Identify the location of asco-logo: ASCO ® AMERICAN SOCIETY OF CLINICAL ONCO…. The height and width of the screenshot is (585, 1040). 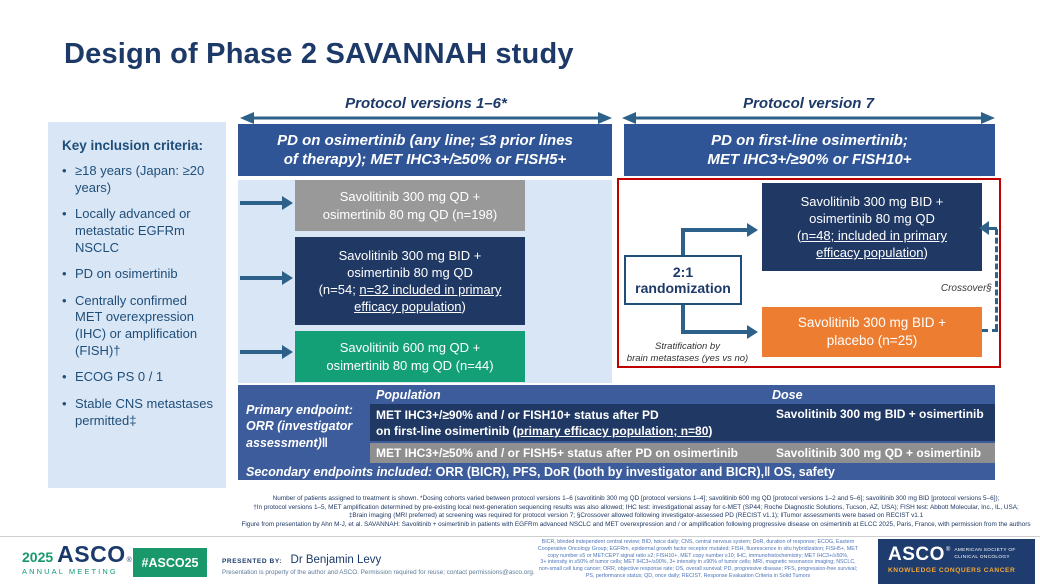
(956, 561).